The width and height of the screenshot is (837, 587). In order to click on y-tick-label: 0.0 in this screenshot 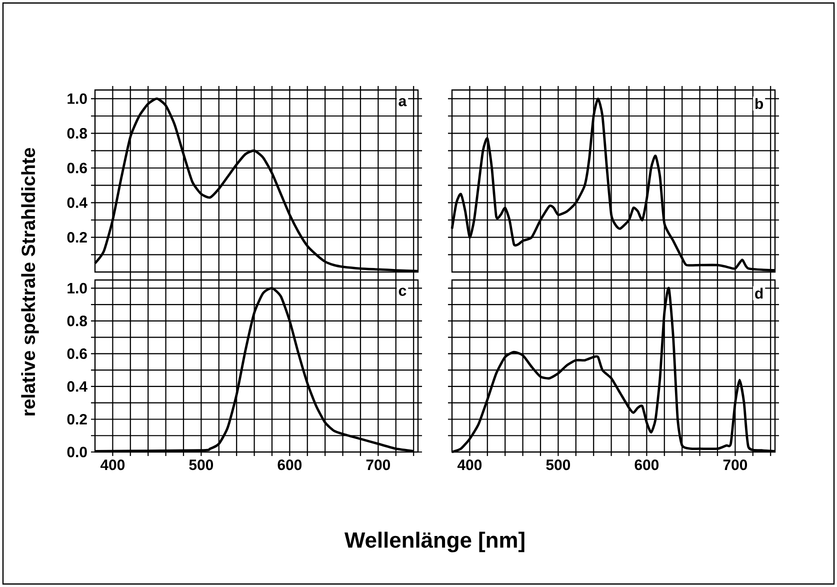, I will do `click(77, 452)`.